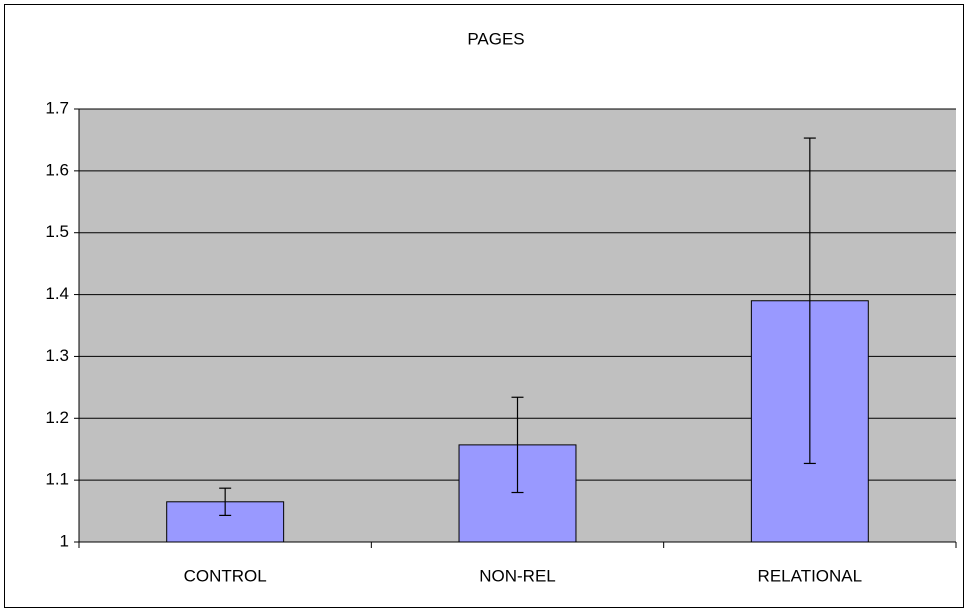 The height and width of the screenshot is (613, 969). I want to click on chart-title: PAGES, so click(495, 38).